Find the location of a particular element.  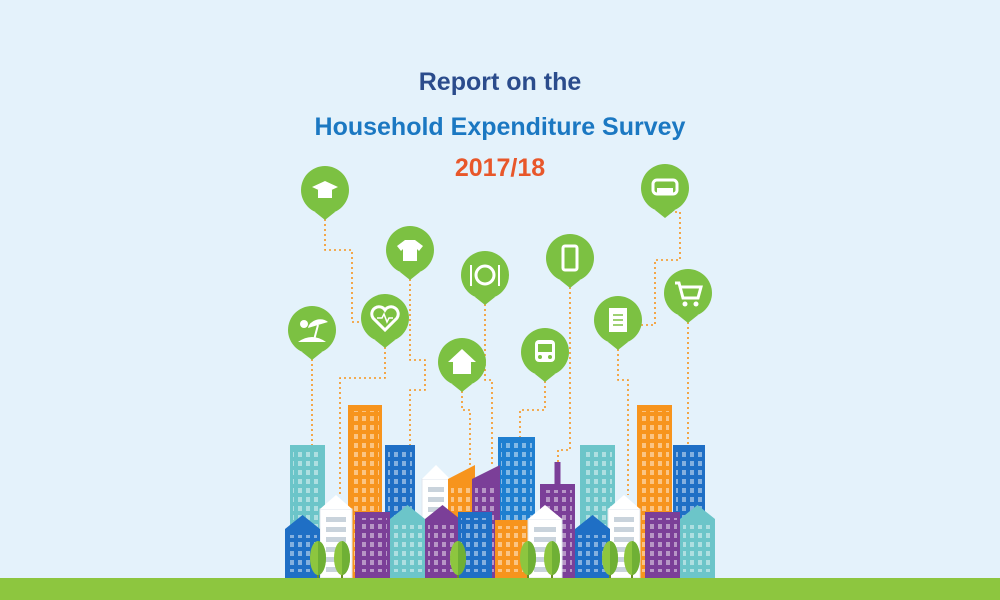

ground is located at coordinates (500, 589).